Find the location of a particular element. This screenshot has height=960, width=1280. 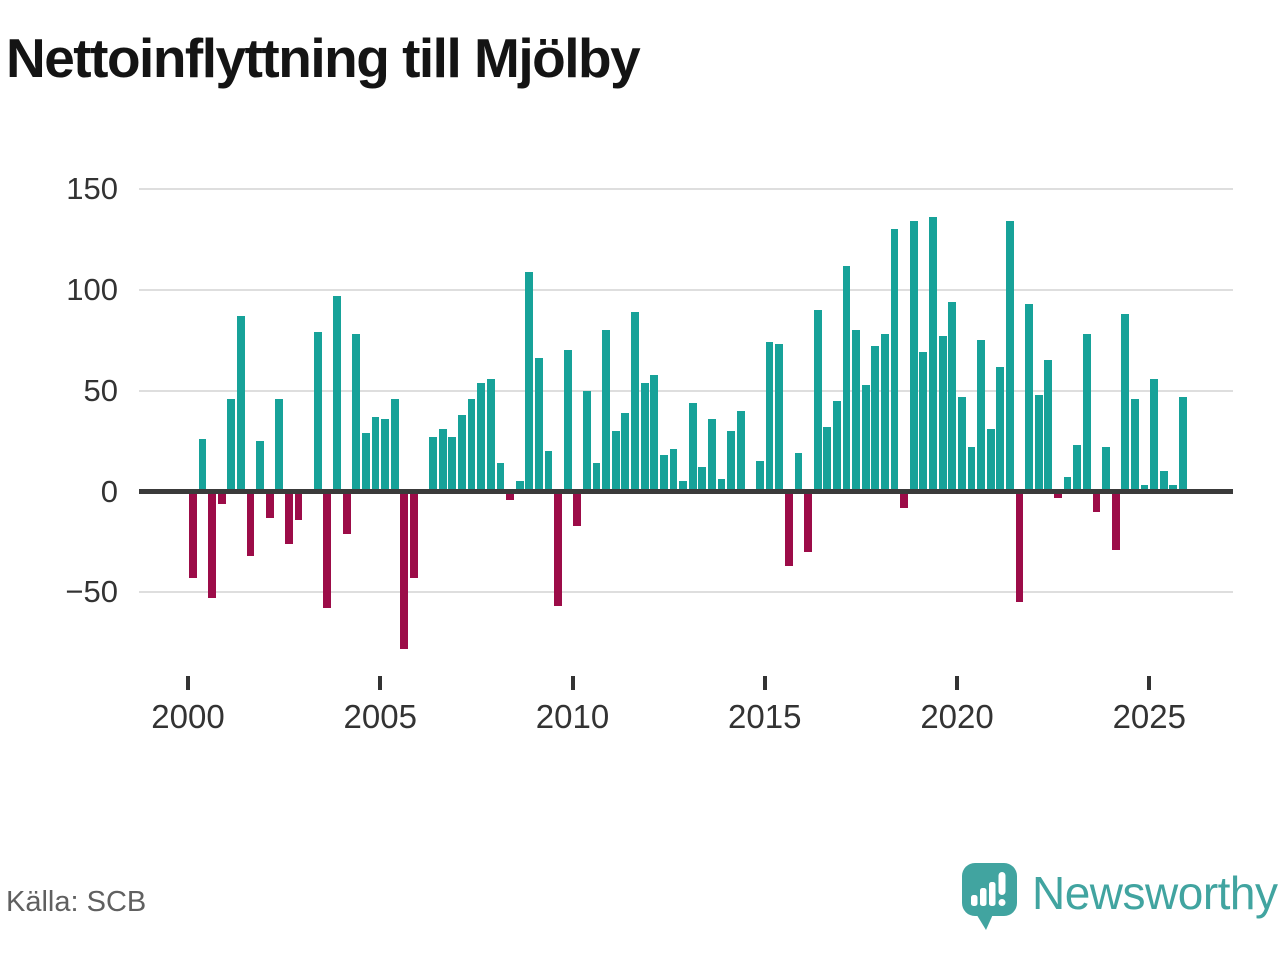

y-axis-label: 150 is located at coordinates (92, 189).